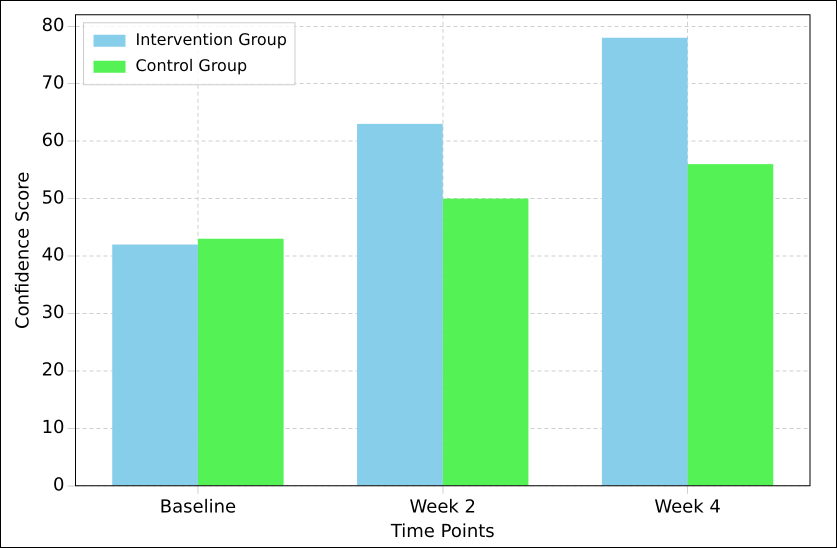  I want to click on legend-label: Intervention Group, so click(211, 39).